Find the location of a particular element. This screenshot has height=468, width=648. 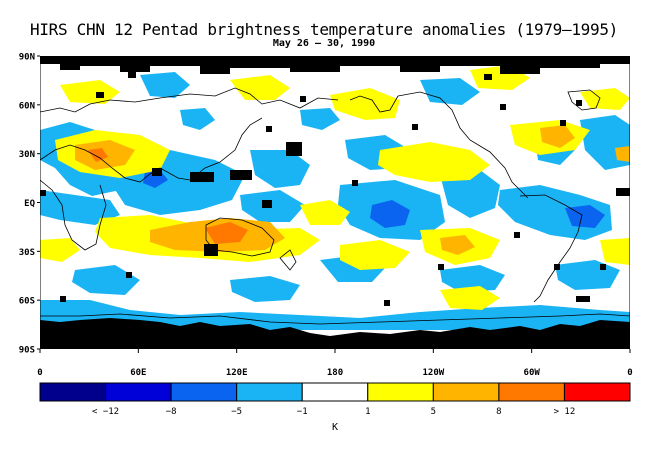

colorbar-label-6: 8 is located at coordinates (498, 412).